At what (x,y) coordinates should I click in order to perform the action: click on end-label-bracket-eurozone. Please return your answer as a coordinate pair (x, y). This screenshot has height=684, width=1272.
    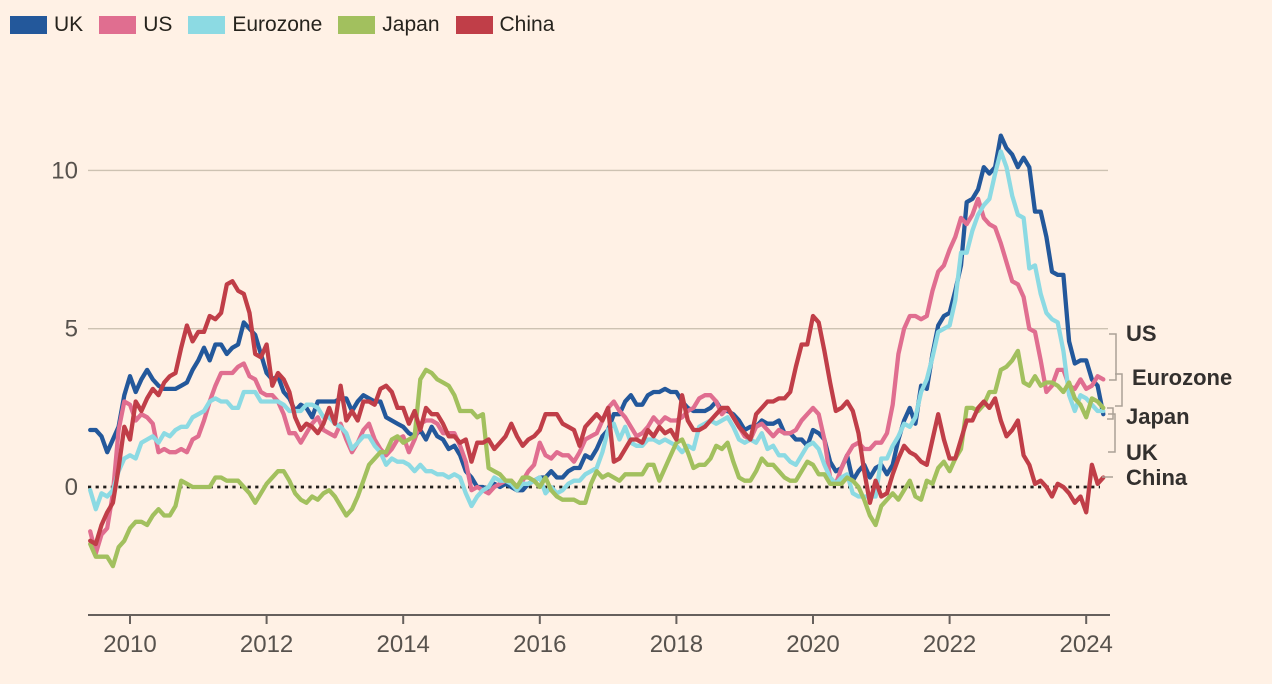
    Looking at the image, I should click on (1119, 390).